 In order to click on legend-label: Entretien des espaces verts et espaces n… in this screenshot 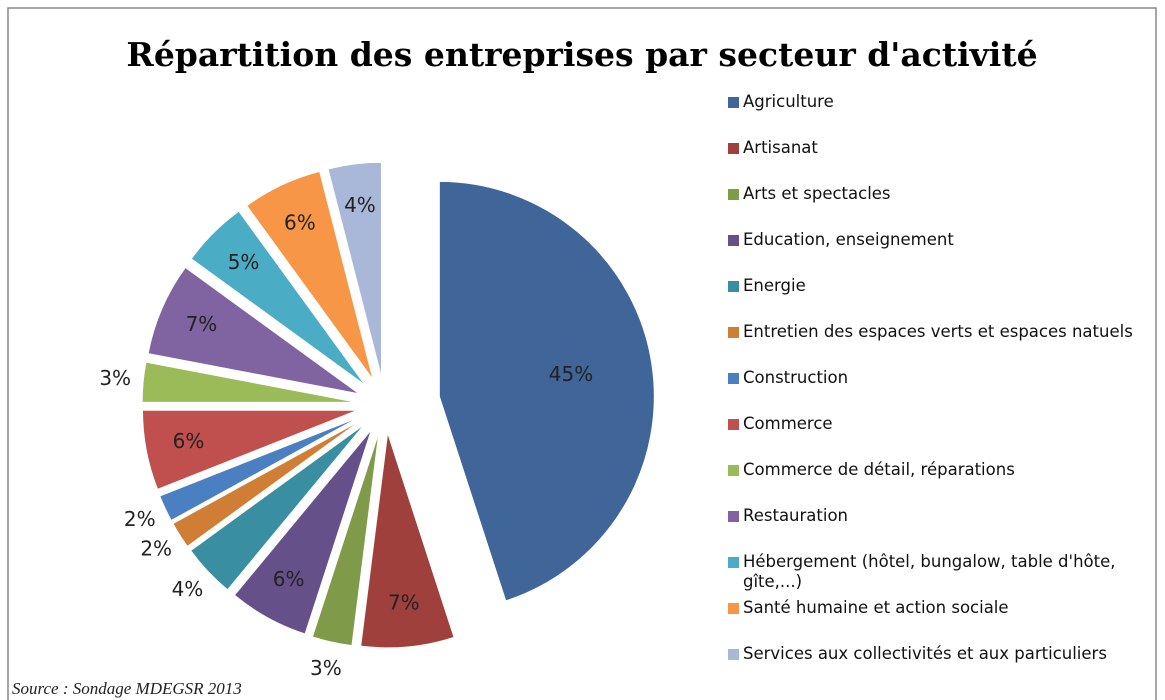, I will do `click(938, 331)`.